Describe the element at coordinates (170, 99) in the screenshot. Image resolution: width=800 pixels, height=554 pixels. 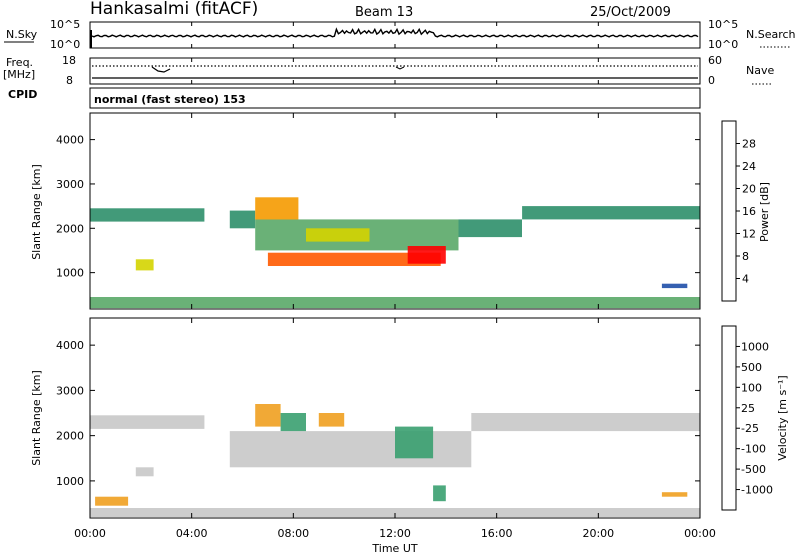
I see `cpid-mode-text: normal (fast stereo) 153` at that location.